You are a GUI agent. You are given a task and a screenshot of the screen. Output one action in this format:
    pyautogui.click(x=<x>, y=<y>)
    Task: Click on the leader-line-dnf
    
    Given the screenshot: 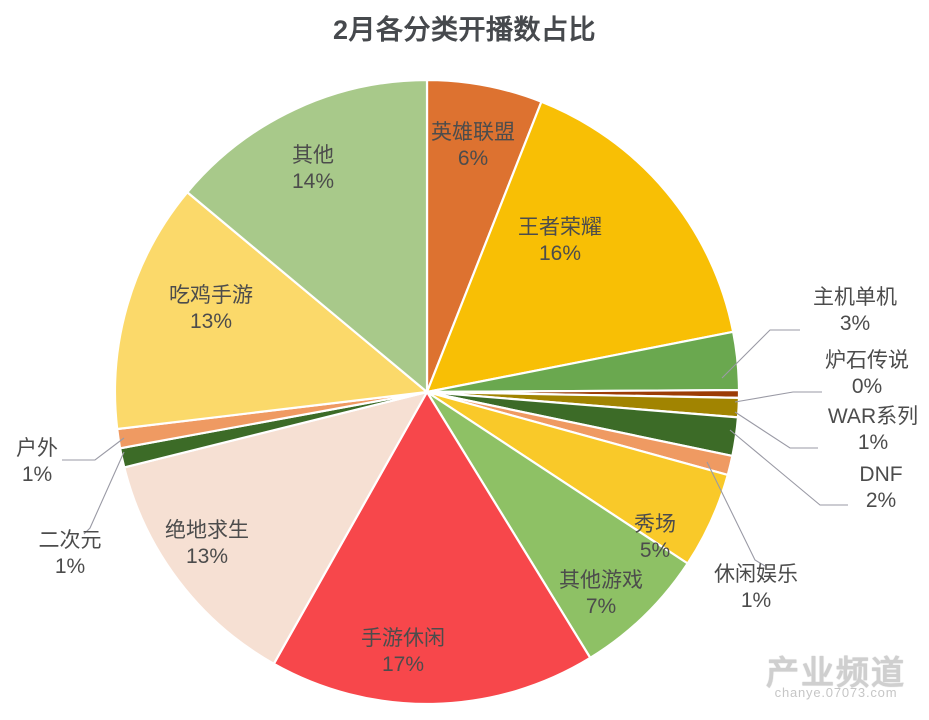 What is the action you would take?
    pyautogui.click(x=788, y=467)
    